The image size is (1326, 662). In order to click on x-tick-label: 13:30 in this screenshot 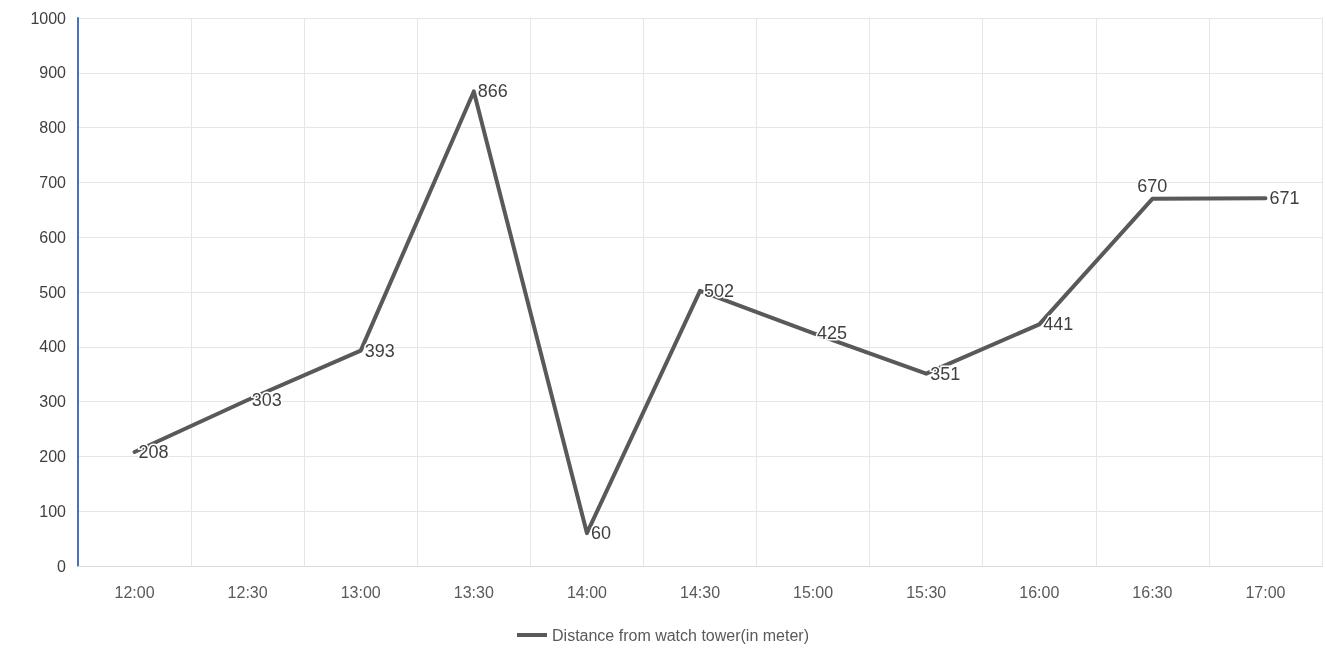, I will do `click(473, 592)`.